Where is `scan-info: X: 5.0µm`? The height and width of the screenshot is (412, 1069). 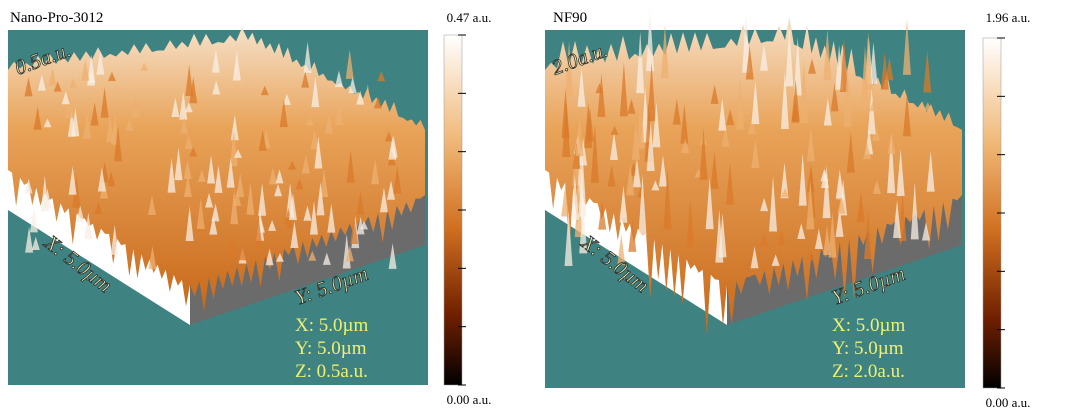
scan-info: X: 5.0µm is located at coordinates (868, 325).